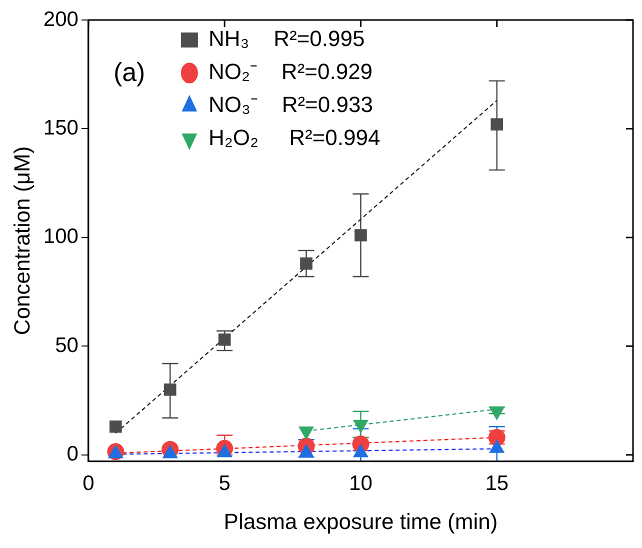 This screenshot has height=548, width=642. Describe the element at coordinates (21, 241) in the screenshot. I see `y-axis-title: Concentration (μM)` at that location.